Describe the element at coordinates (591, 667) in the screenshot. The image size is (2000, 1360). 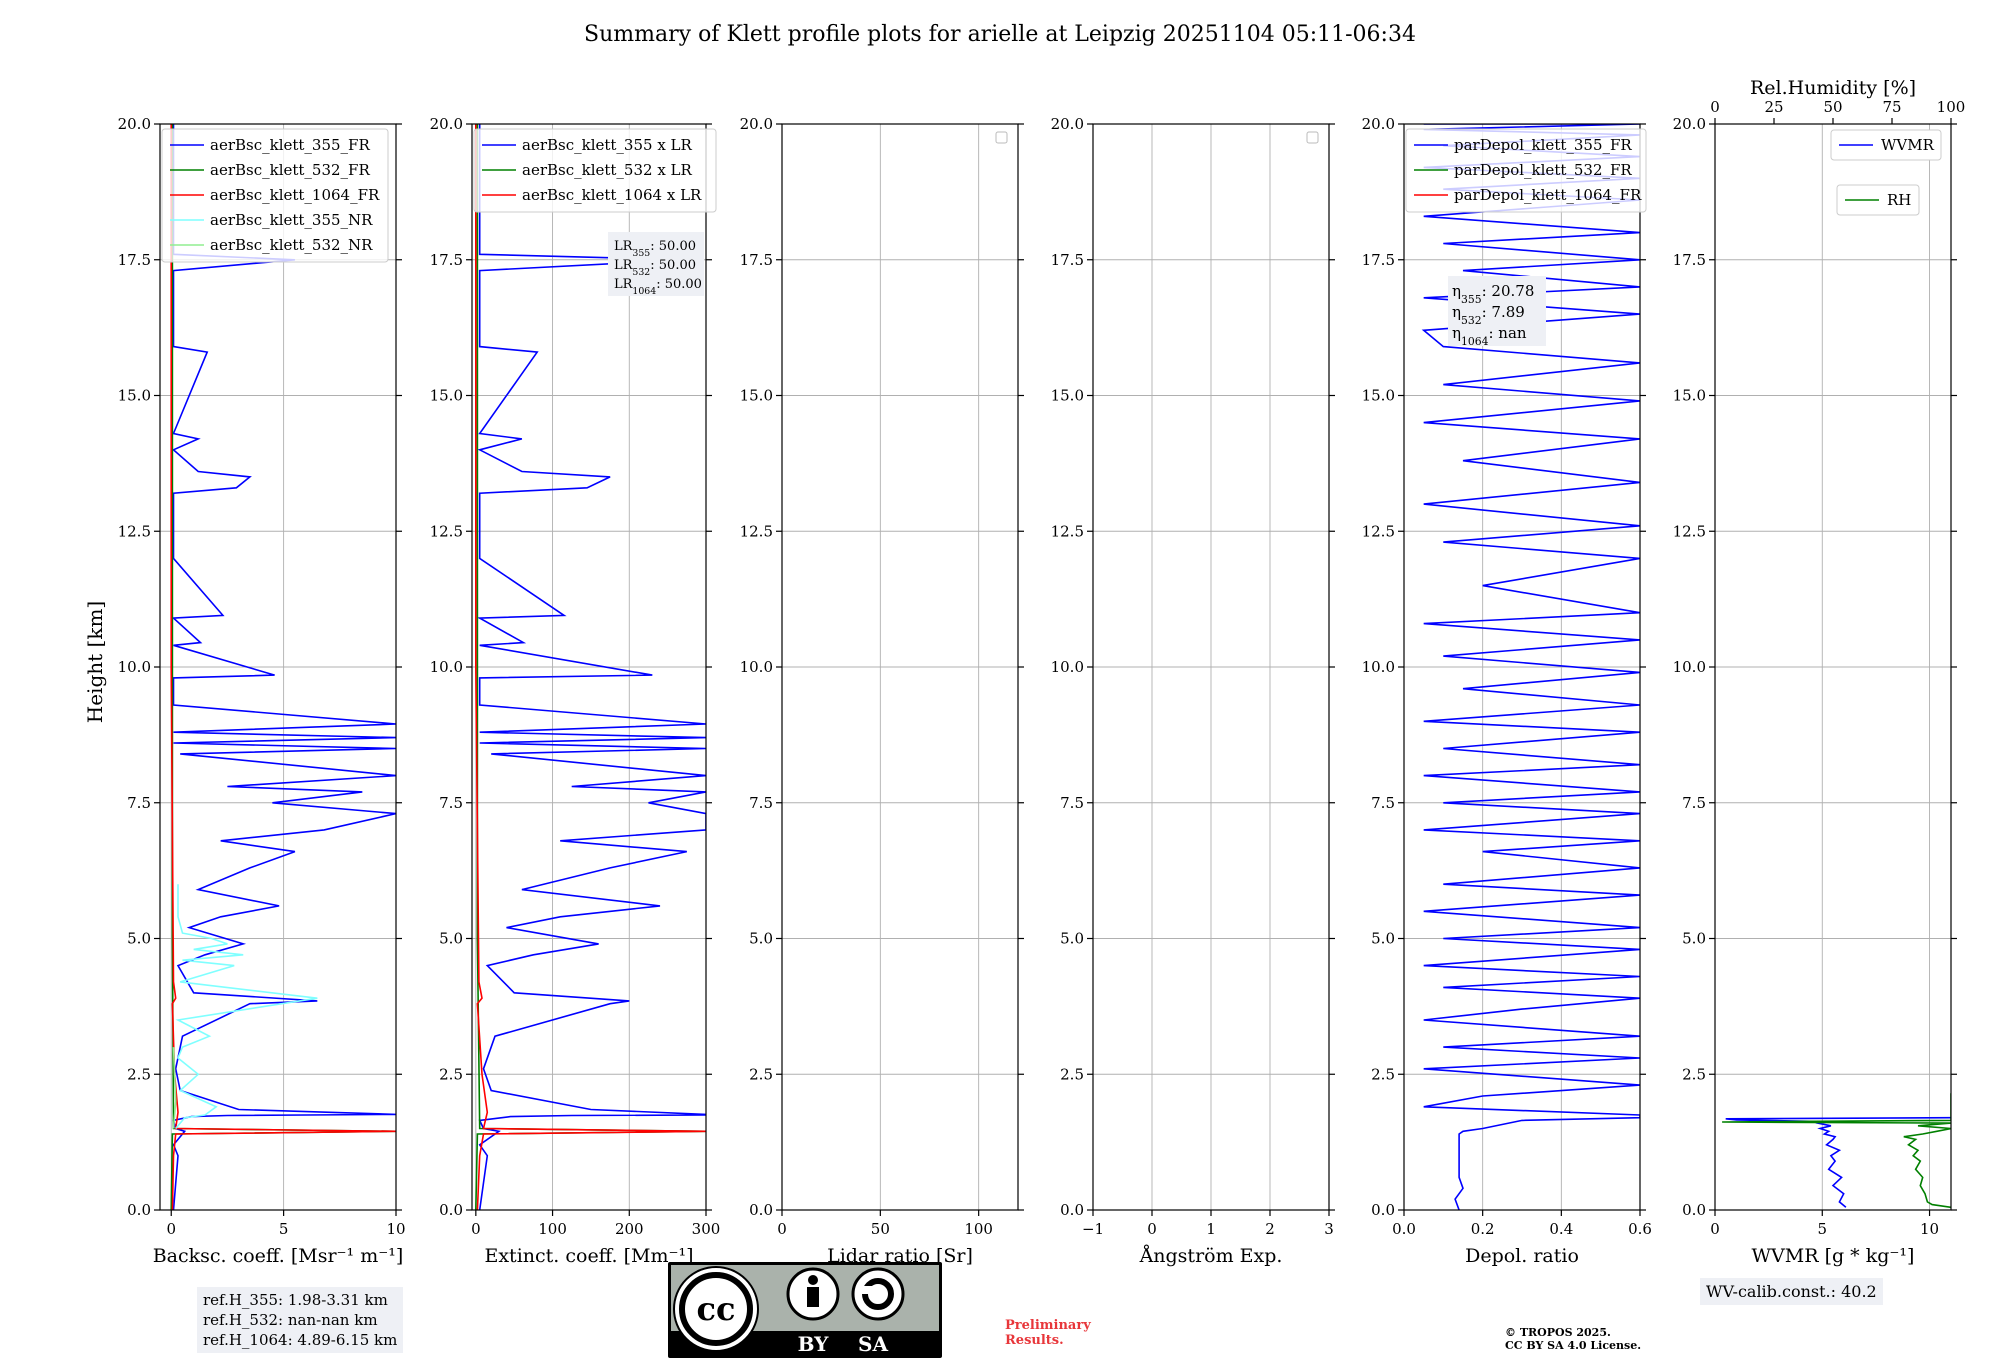
I see `series-aerBsc_klett_355 x LR` at that location.